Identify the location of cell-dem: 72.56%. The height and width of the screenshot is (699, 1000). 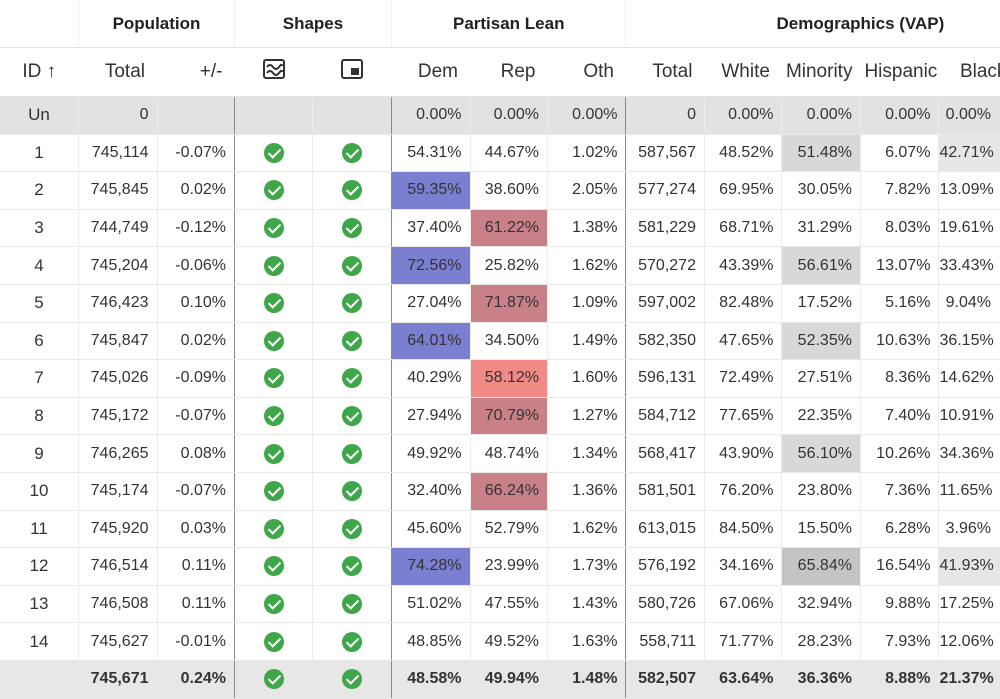
(431, 265).